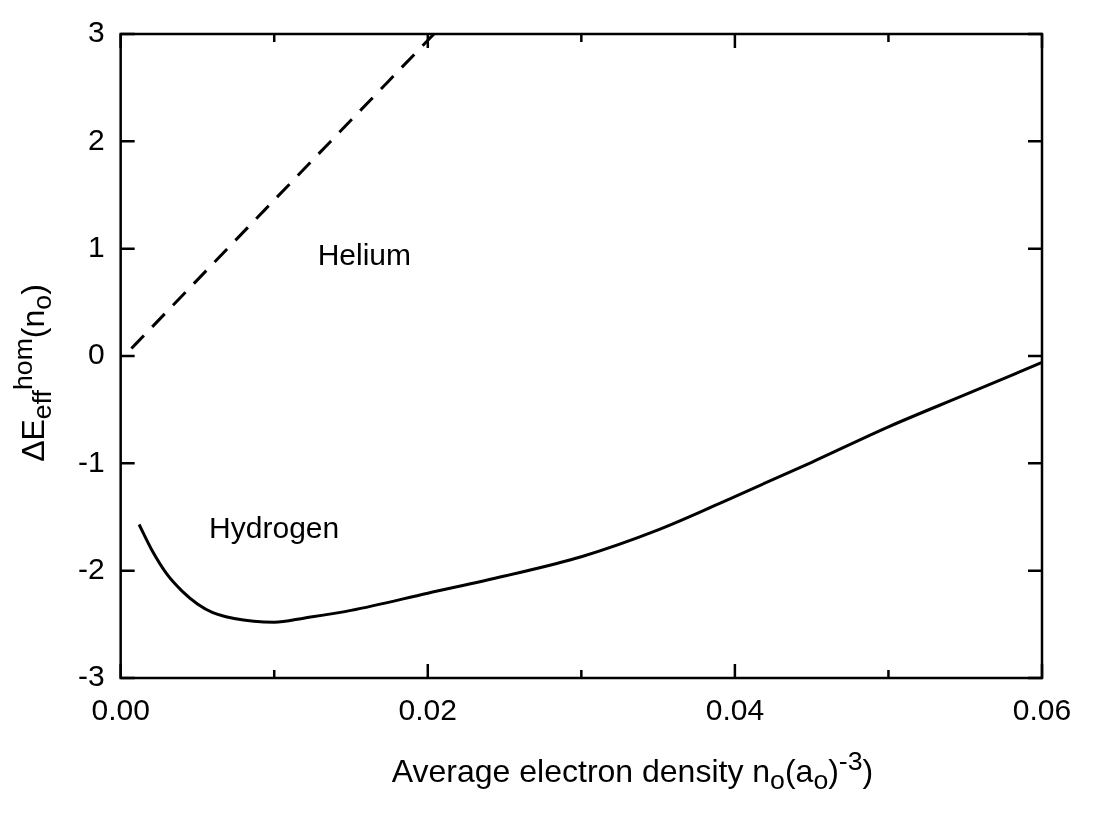 The width and height of the screenshot is (1105, 822). Describe the element at coordinates (364, 254) in the screenshot. I see `series-label: Helium` at that location.